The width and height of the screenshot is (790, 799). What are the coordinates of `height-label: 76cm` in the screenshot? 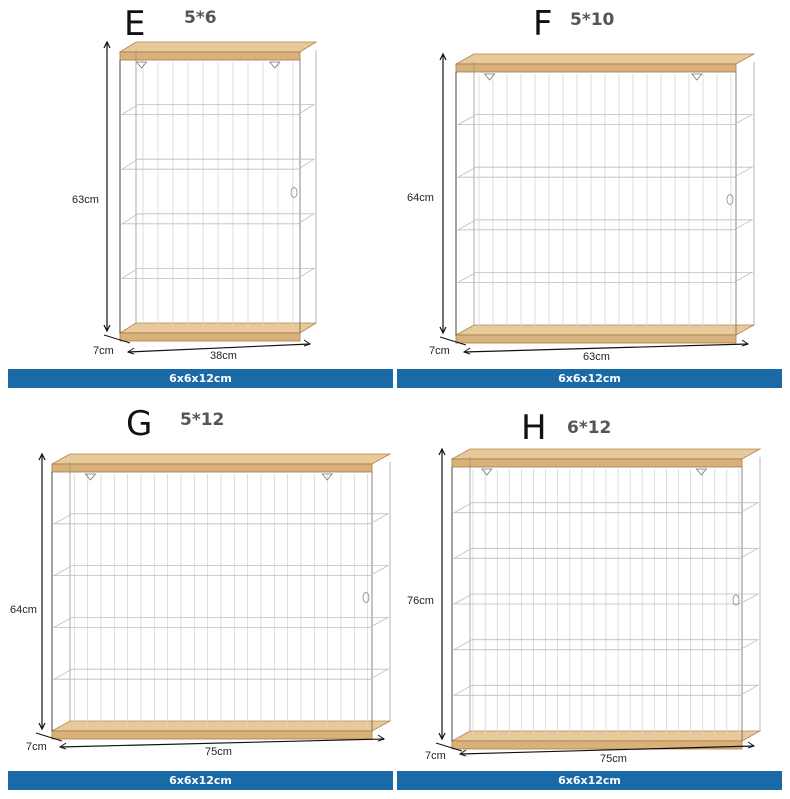 It's located at (420, 601).